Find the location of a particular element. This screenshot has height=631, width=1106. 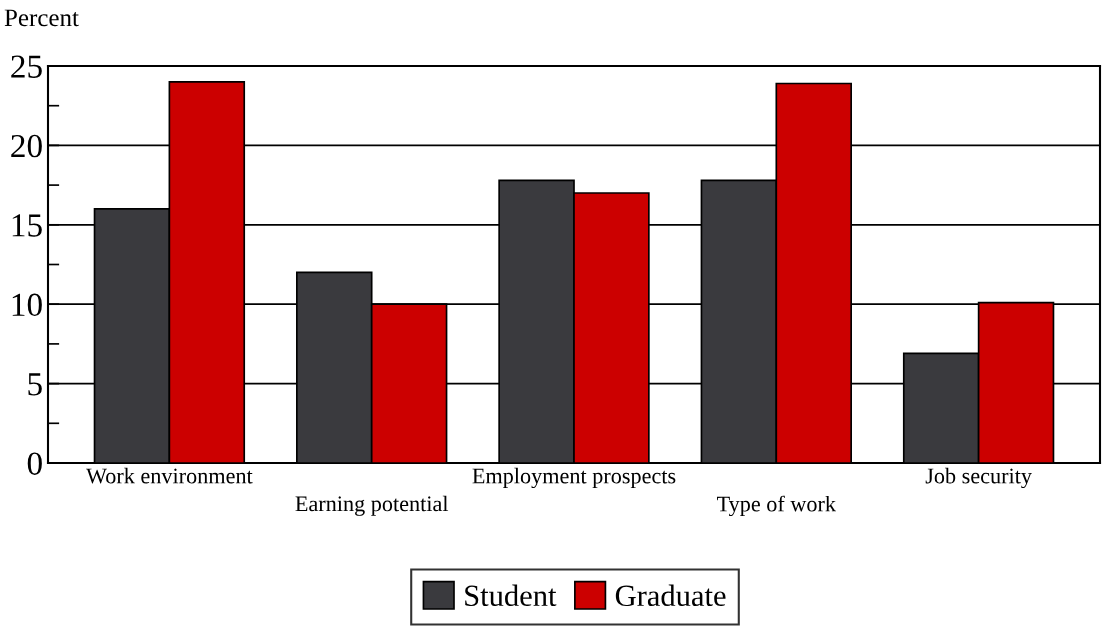

y-tick-label: 0 is located at coordinates (34, 463).